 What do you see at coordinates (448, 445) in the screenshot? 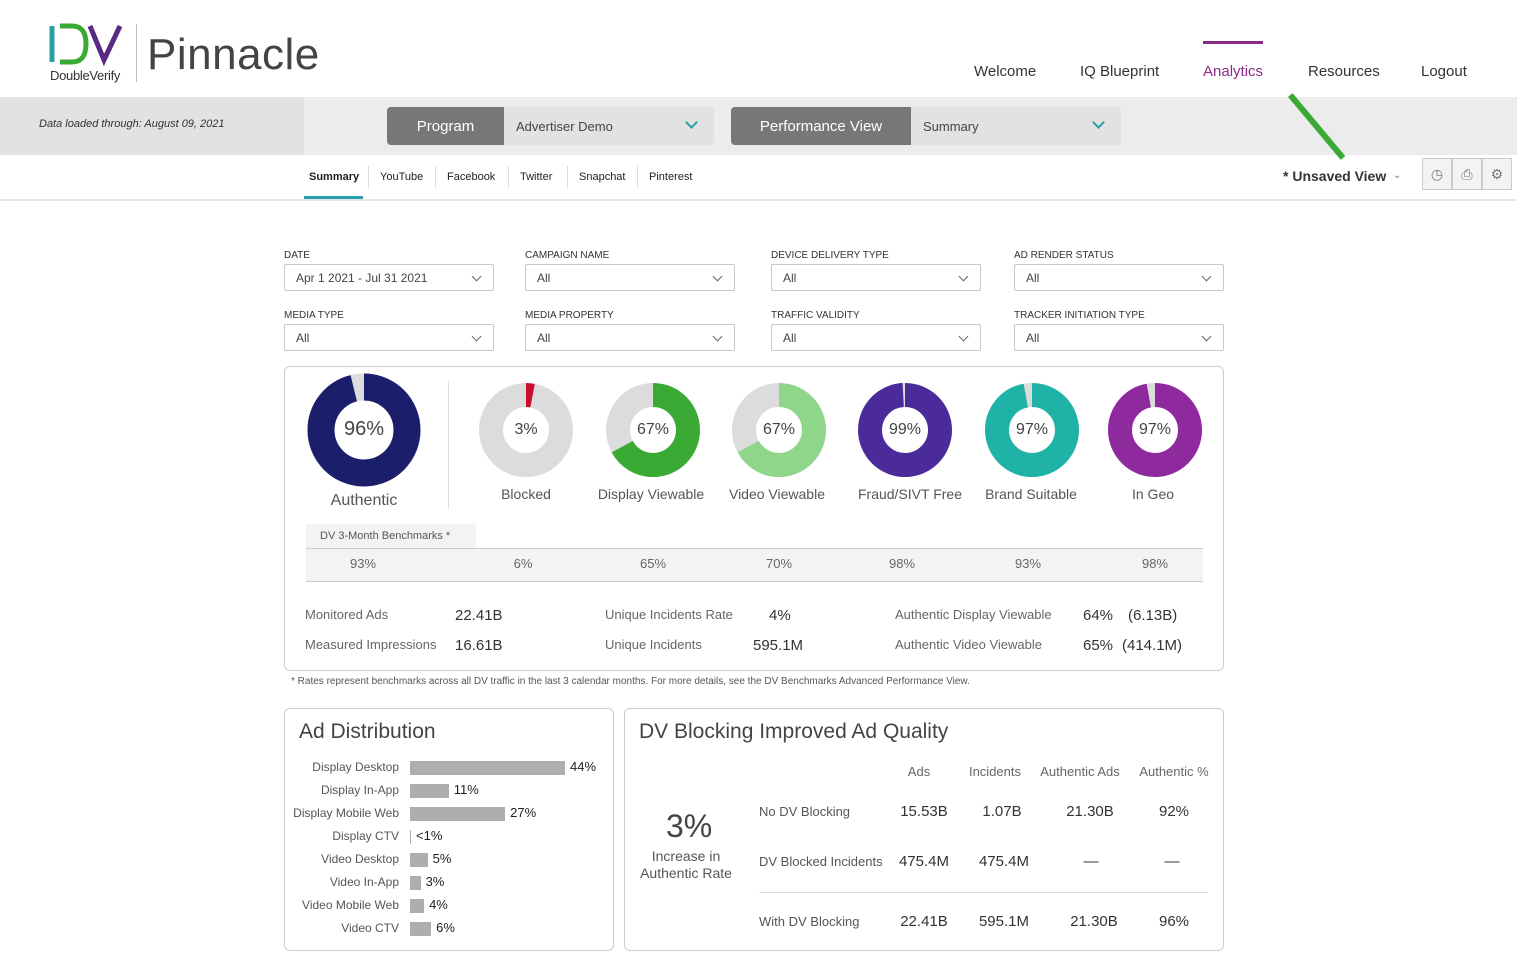
I see `card-divider` at bounding box center [448, 445].